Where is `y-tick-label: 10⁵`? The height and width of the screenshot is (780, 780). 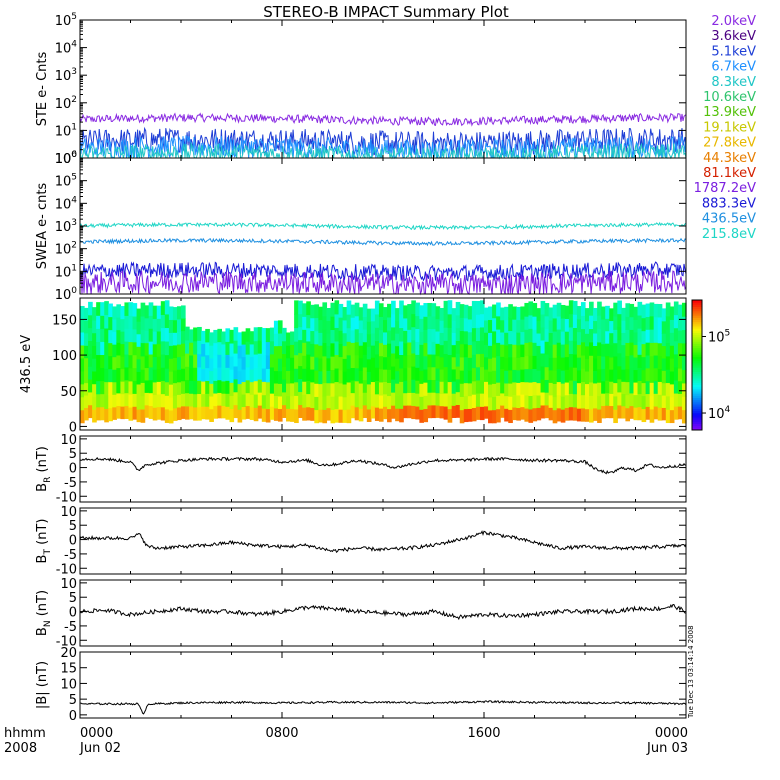
y-tick-label: 10⁵ is located at coordinates (66, 20).